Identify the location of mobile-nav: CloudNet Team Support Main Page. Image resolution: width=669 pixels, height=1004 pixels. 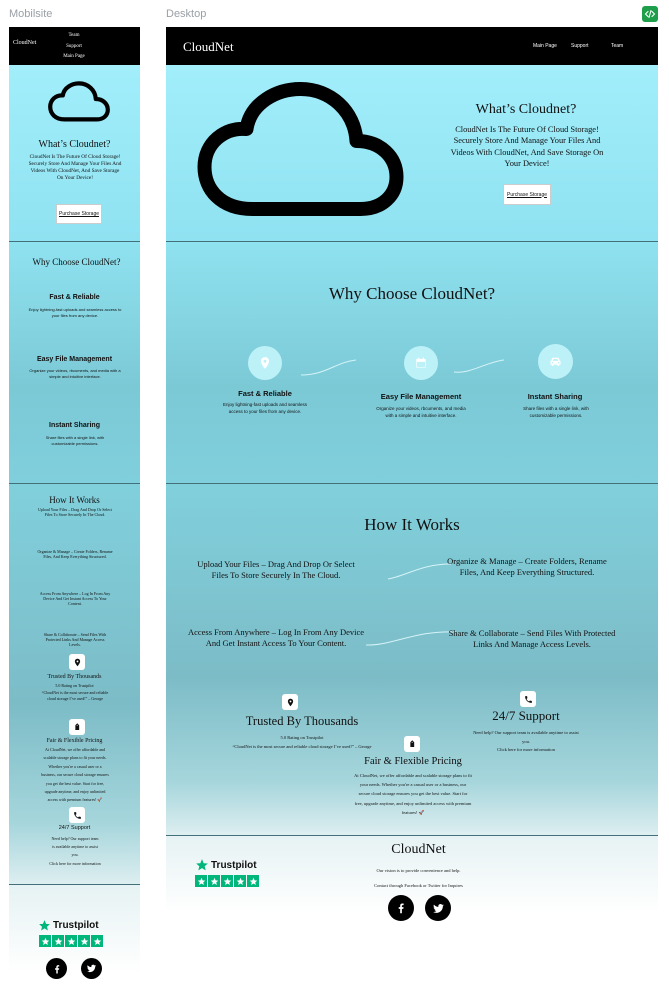
(74, 46).